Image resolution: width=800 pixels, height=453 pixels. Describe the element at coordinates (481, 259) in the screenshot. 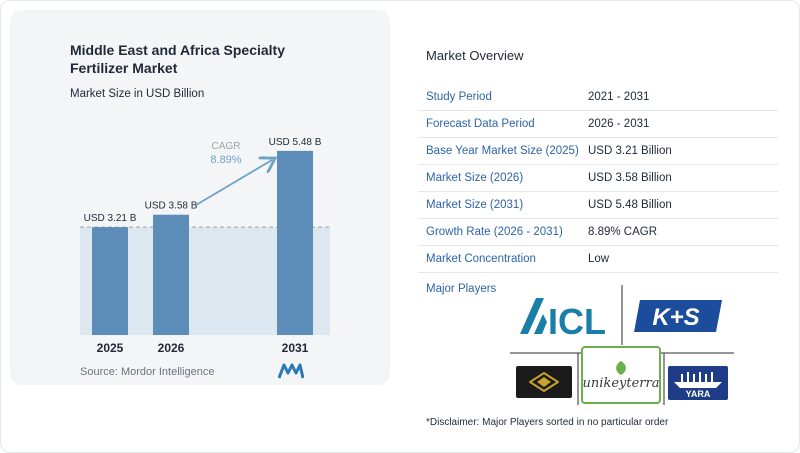

I see `overview-row-label: Market Concentration` at that location.